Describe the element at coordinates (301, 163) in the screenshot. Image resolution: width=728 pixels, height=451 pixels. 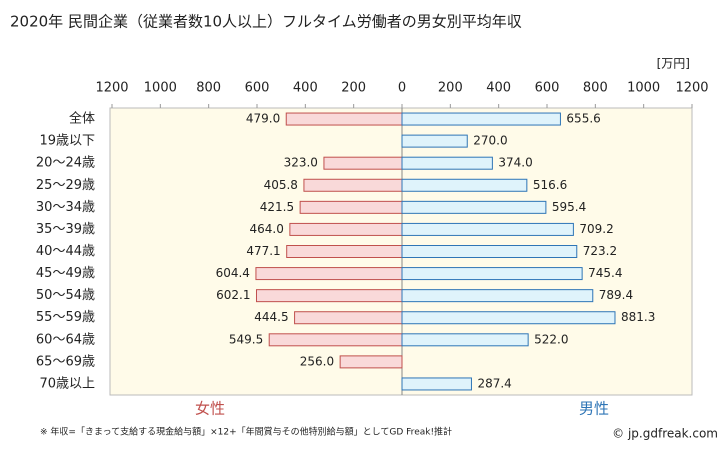
I see `value-label: 323.0` at that location.